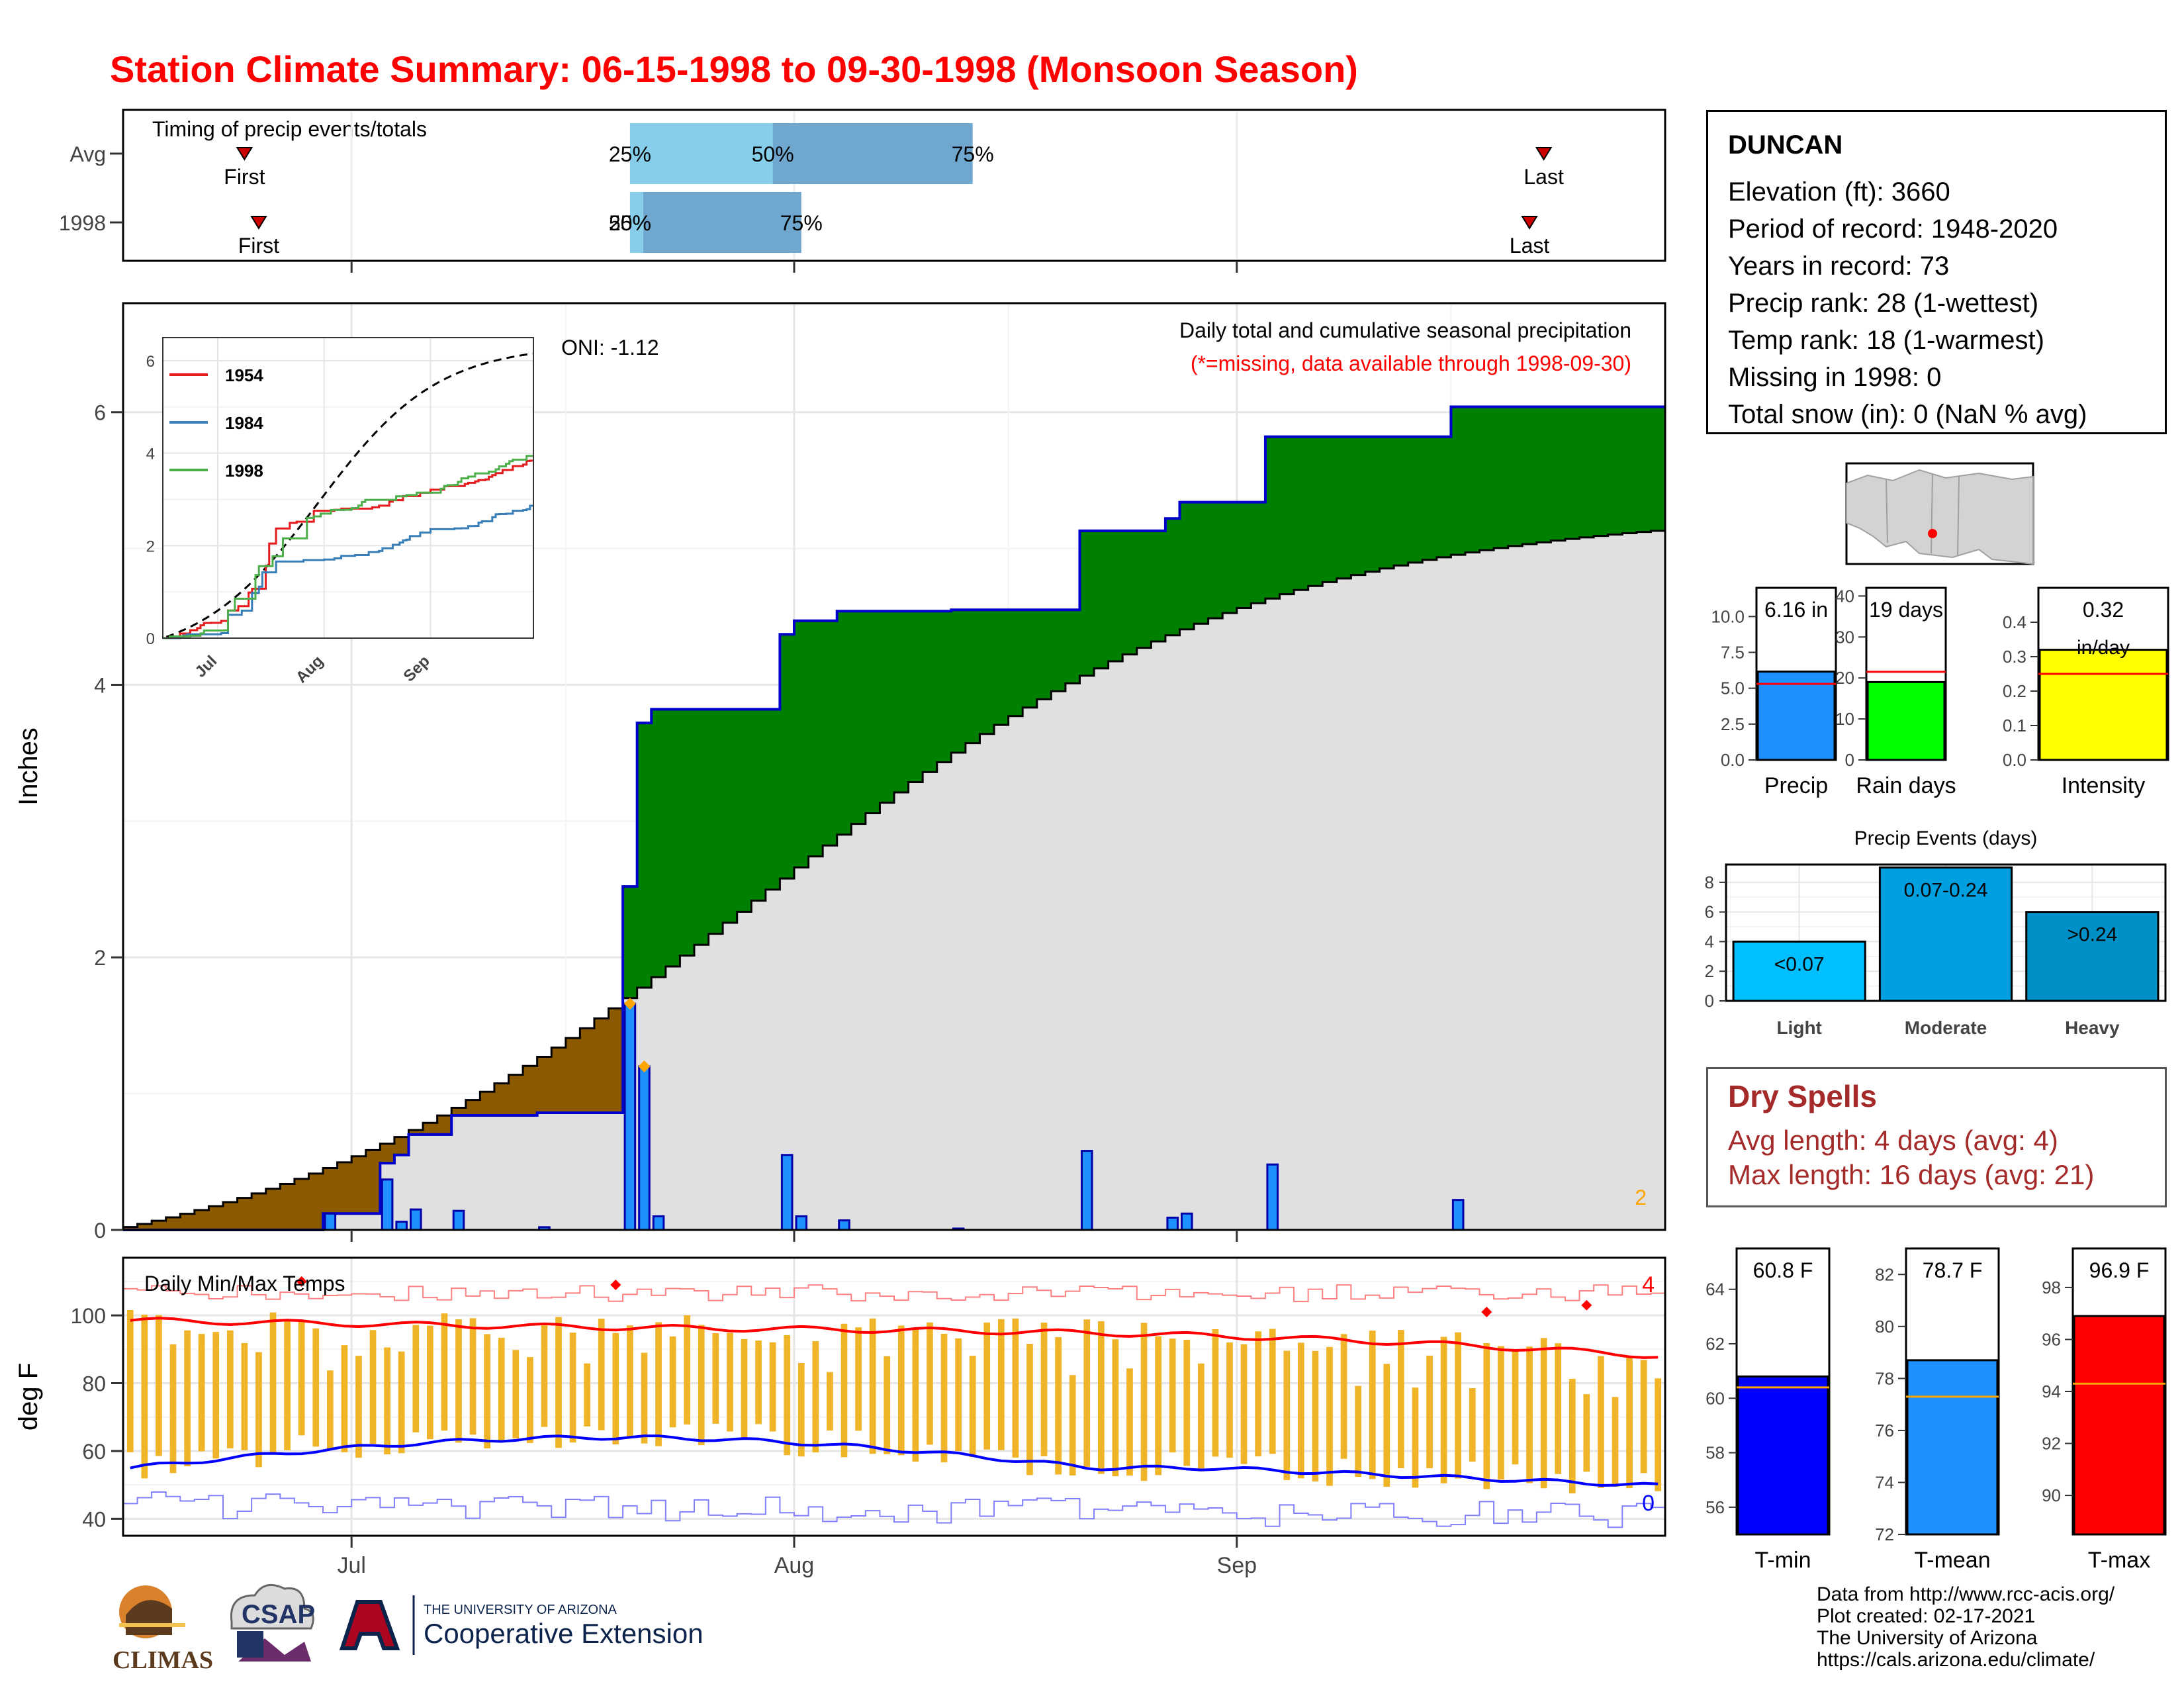 This screenshot has height=1688, width=2184. I want to click on inset-average-line, so click(349, 495).